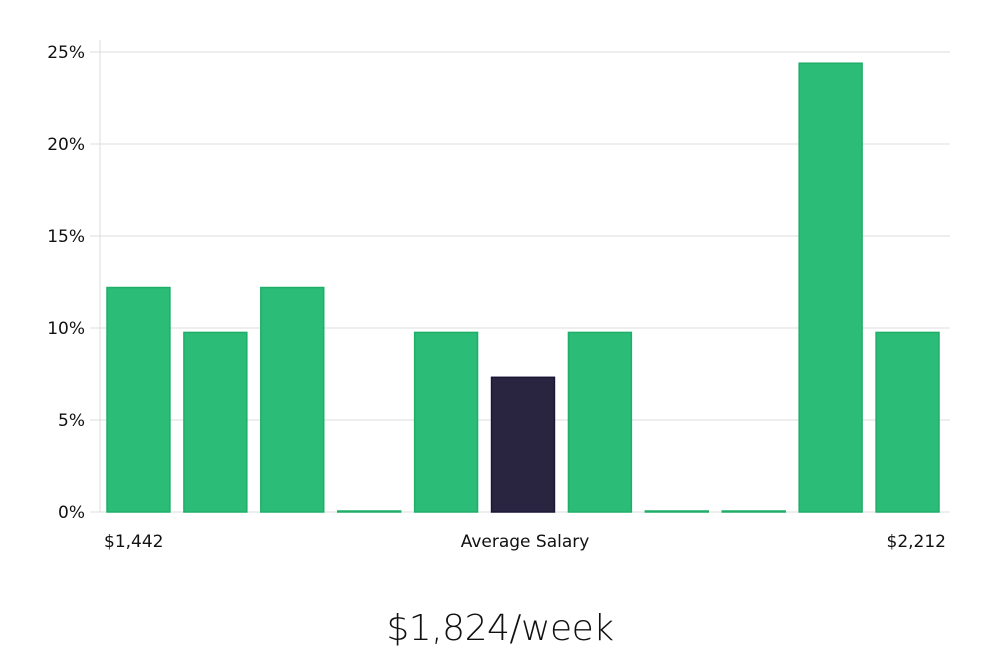 This screenshot has height=660, width=1000. Describe the element at coordinates (66, 145) in the screenshot. I see `y-tick-label: 20%` at that location.